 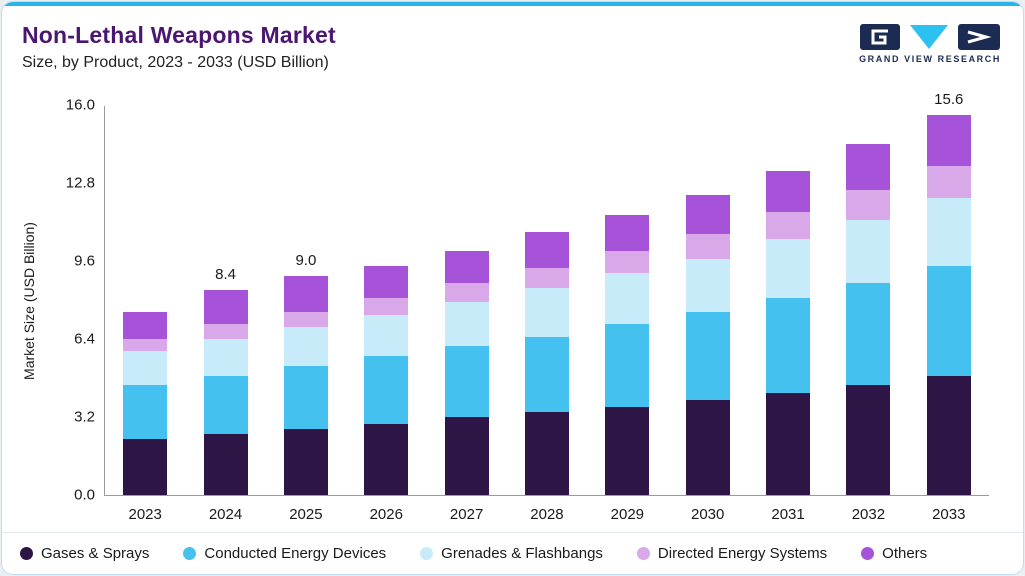 What do you see at coordinates (145, 403) in the screenshot?
I see `stacked-bar-2023` at bounding box center [145, 403].